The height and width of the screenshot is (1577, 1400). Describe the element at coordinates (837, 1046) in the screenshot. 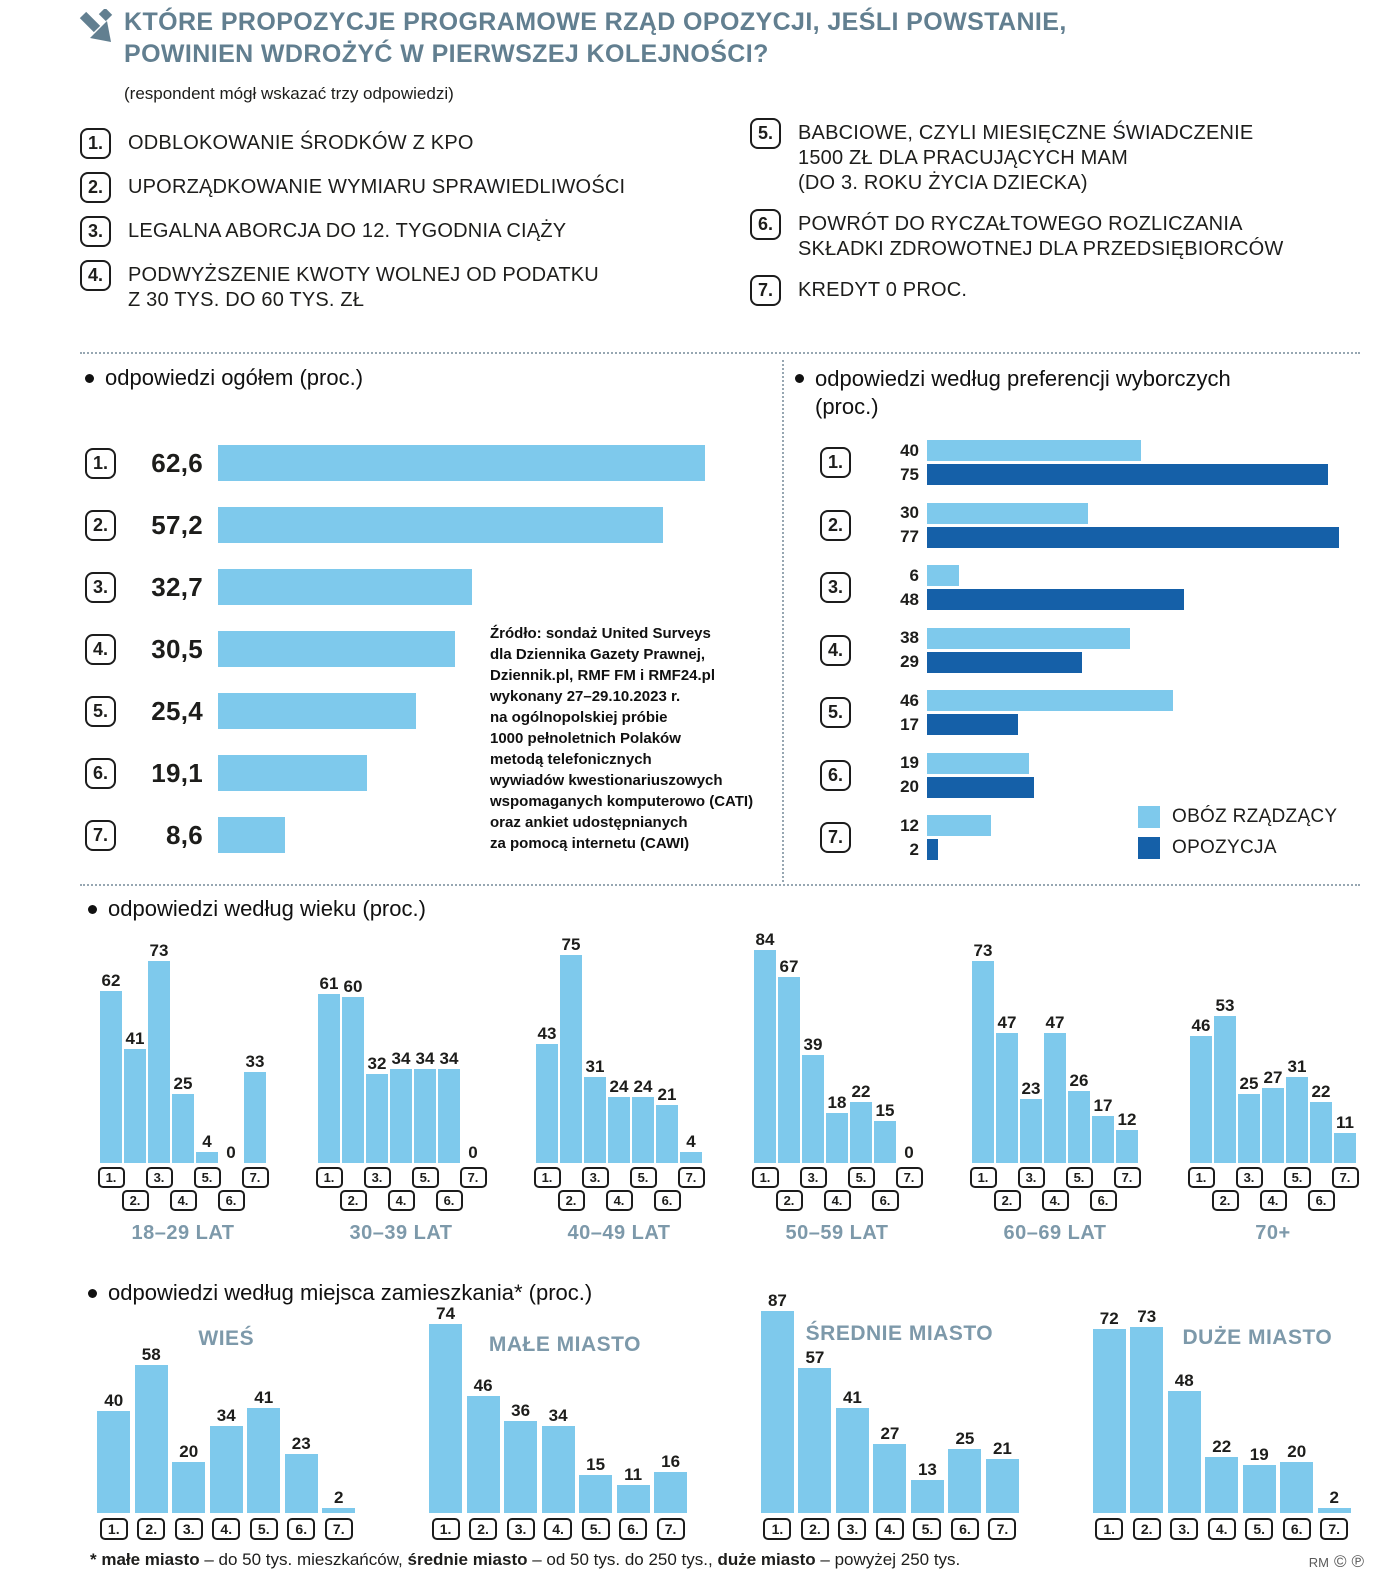

I see `bar-column: 18` at that location.